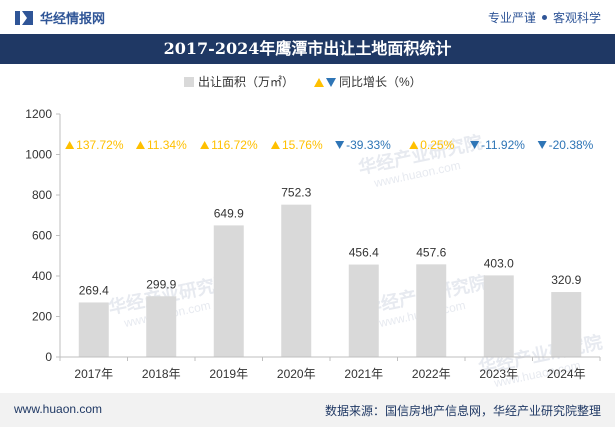  I want to click on x-tick-label: 2018年, so click(161, 374).